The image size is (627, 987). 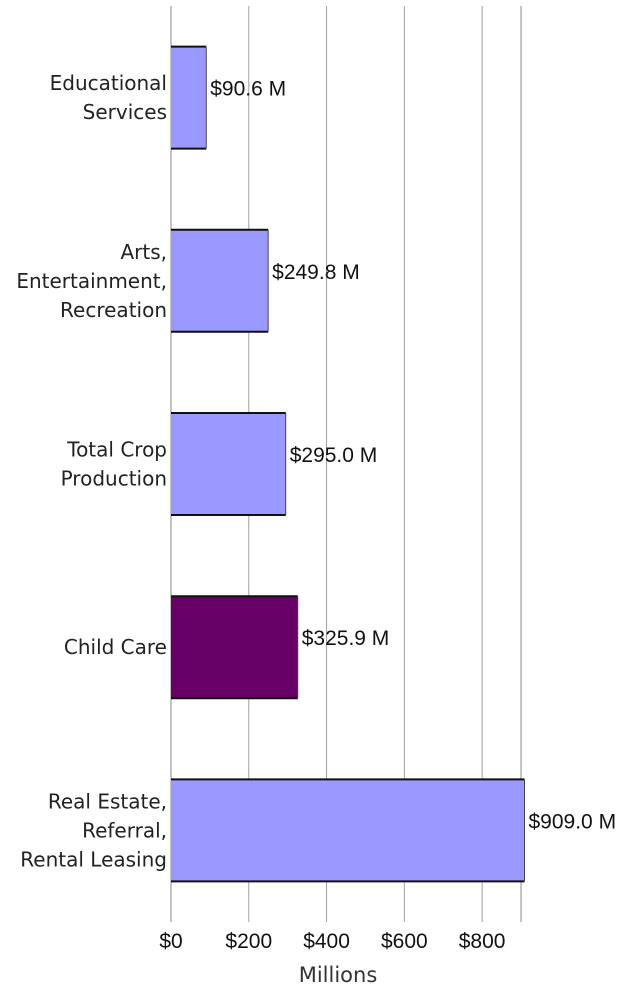 I want to click on category-label-line: Entertainment,, so click(x=91, y=281).